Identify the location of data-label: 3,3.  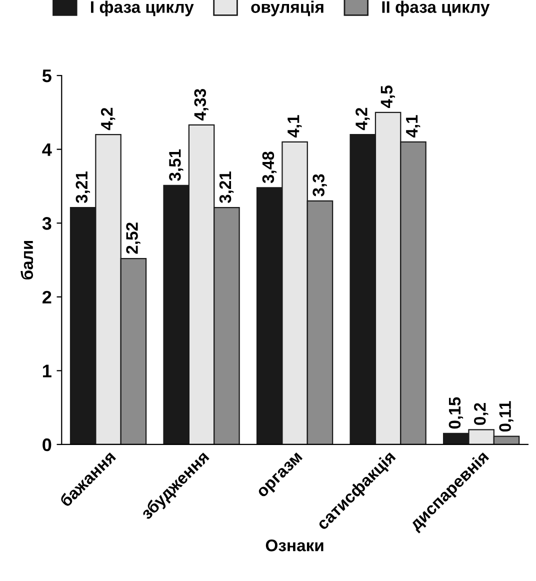
(319, 185).